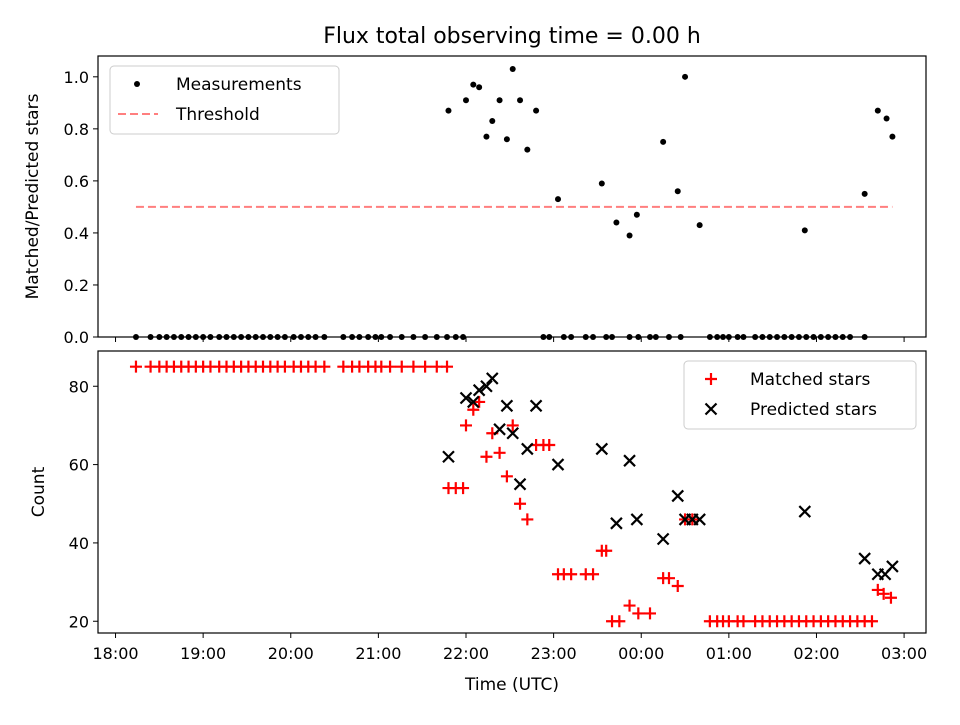  I want to click on x-tick-label: 01:00, so click(729, 653).